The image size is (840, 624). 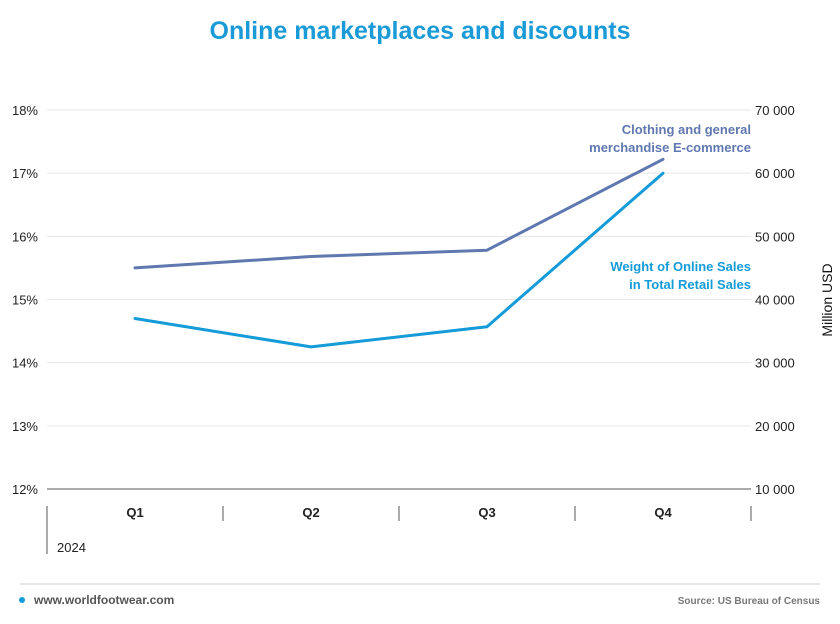 I want to click on left-tick-label: 17%, so click(x=25, y=173).